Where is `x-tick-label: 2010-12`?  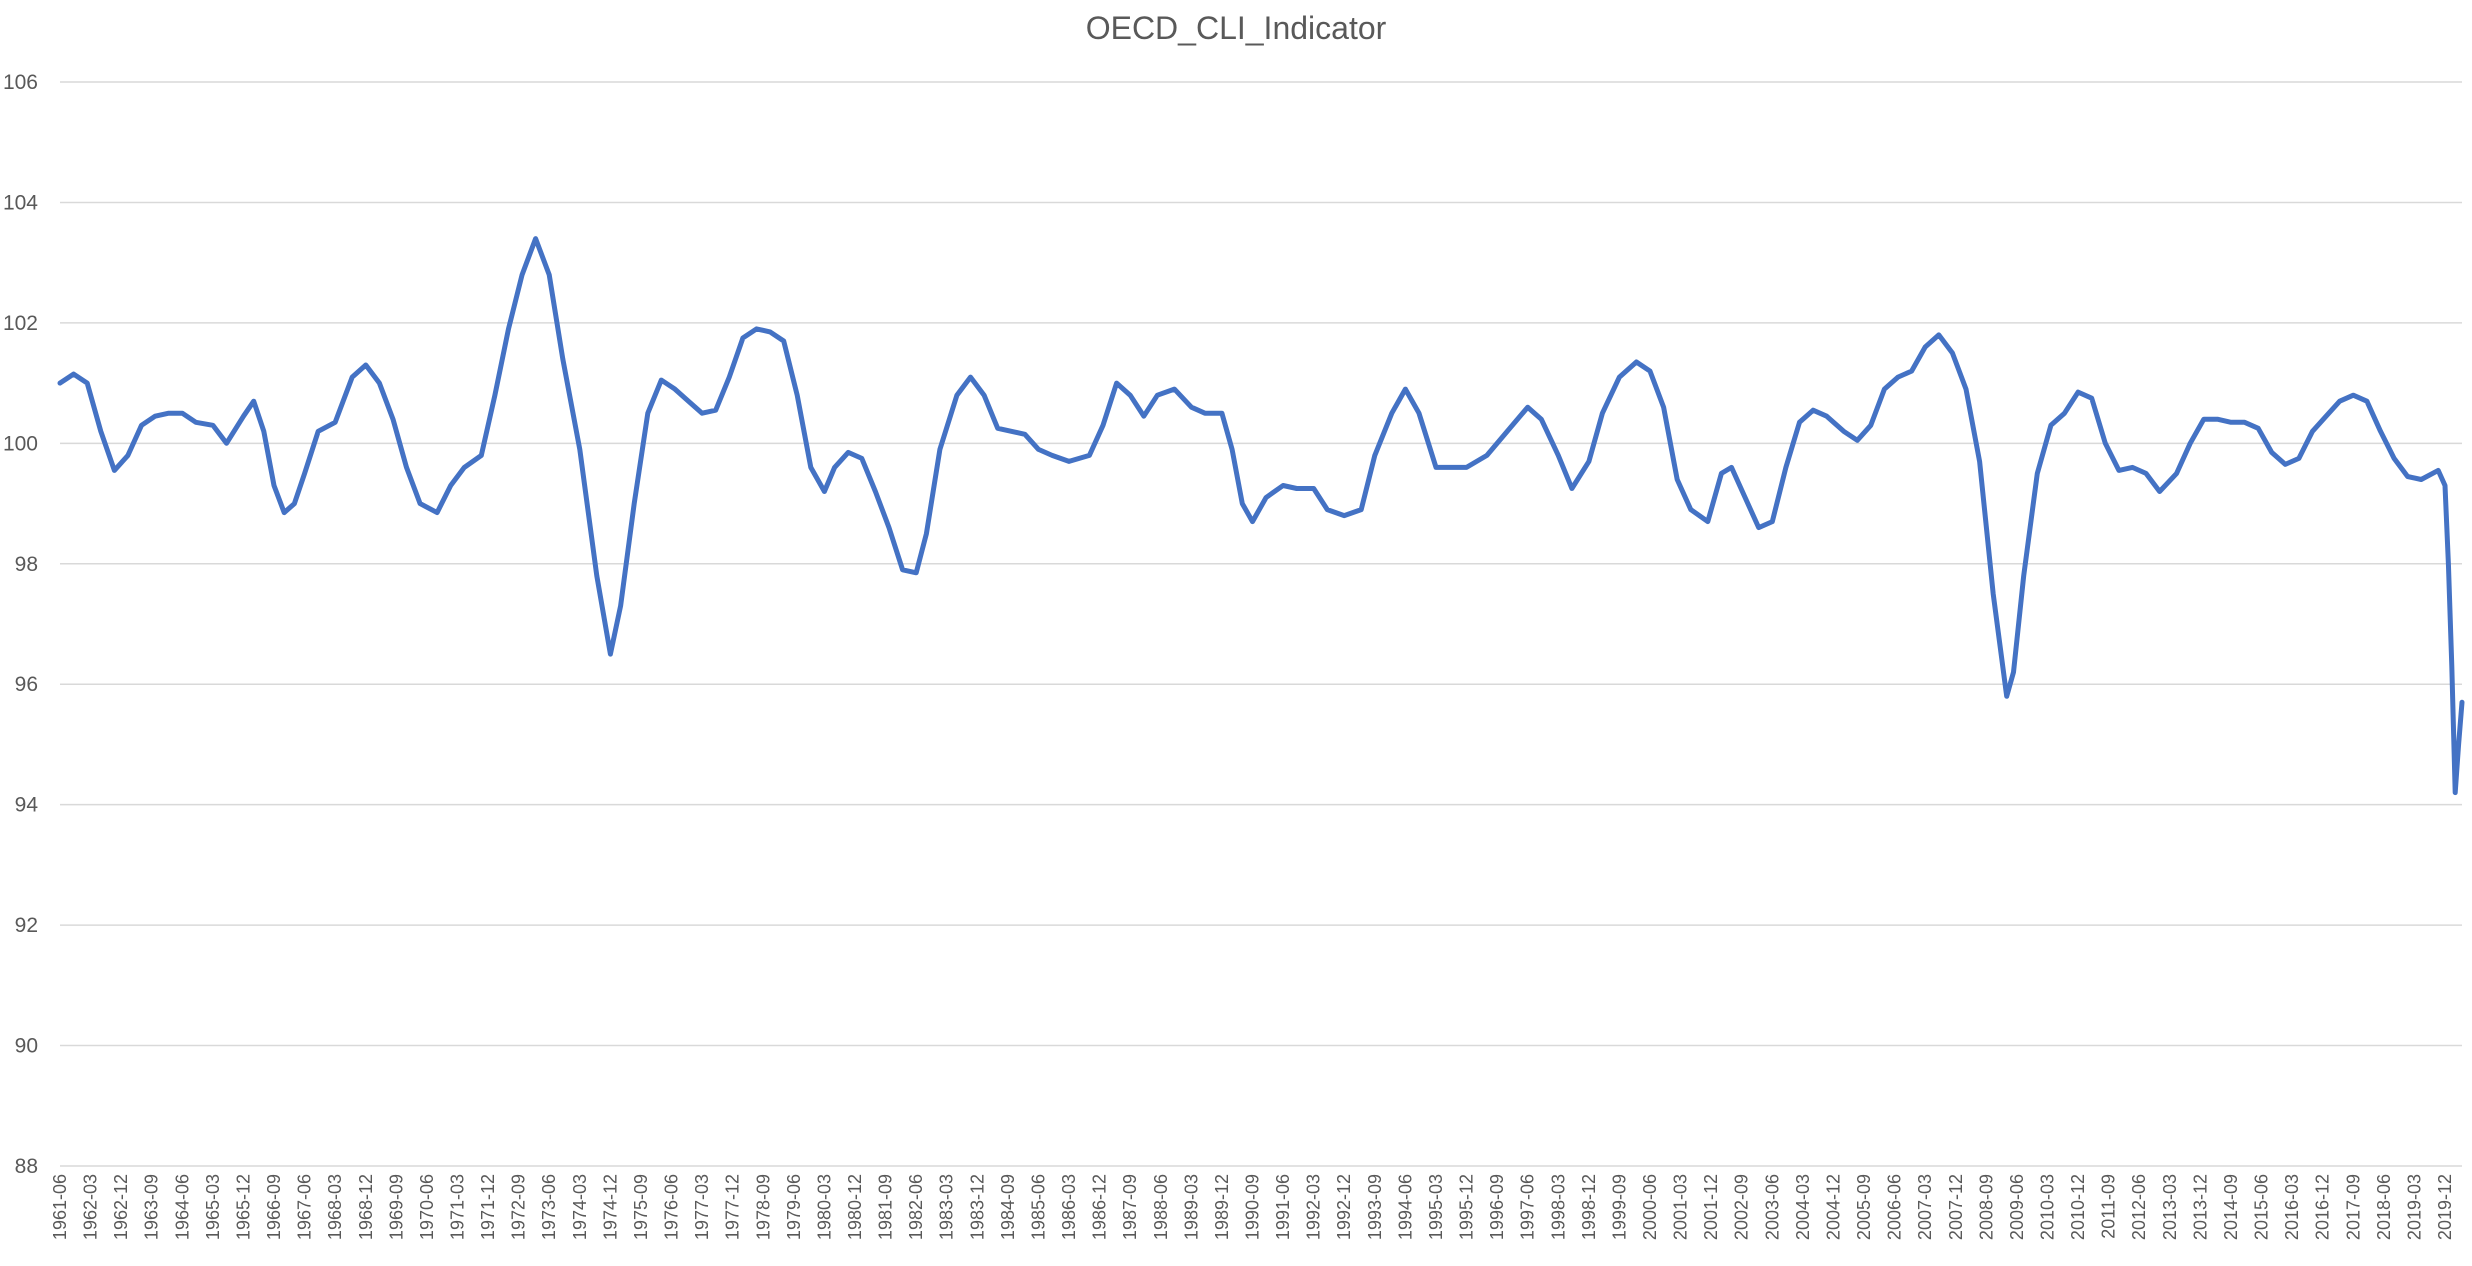
x-tick-label: 2010-12 is located at coordinates (2078, 1207).